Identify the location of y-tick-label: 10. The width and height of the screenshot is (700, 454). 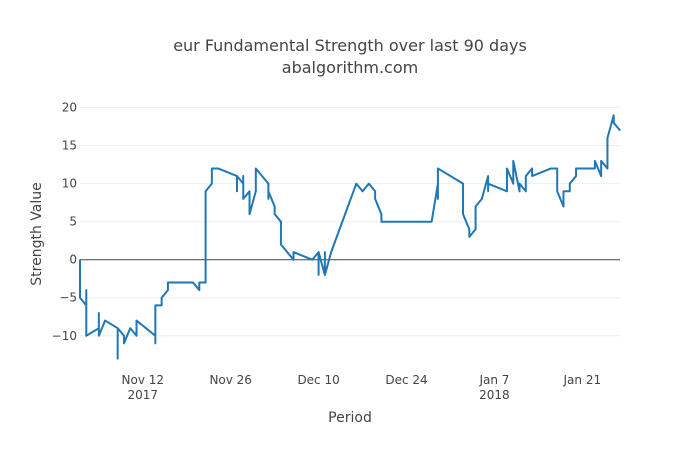
(69, 184).